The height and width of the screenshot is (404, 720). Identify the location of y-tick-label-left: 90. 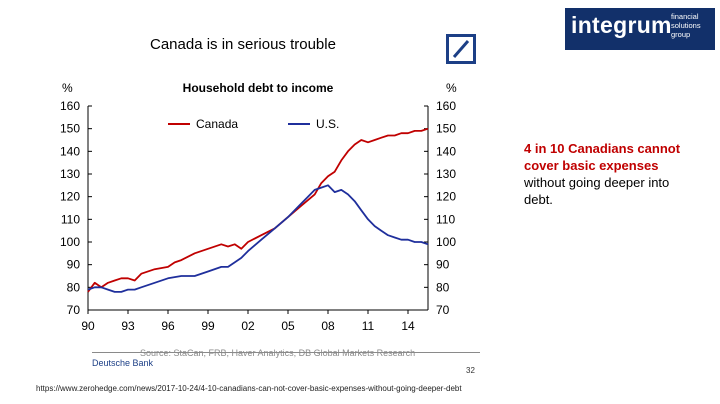
(74, 265).